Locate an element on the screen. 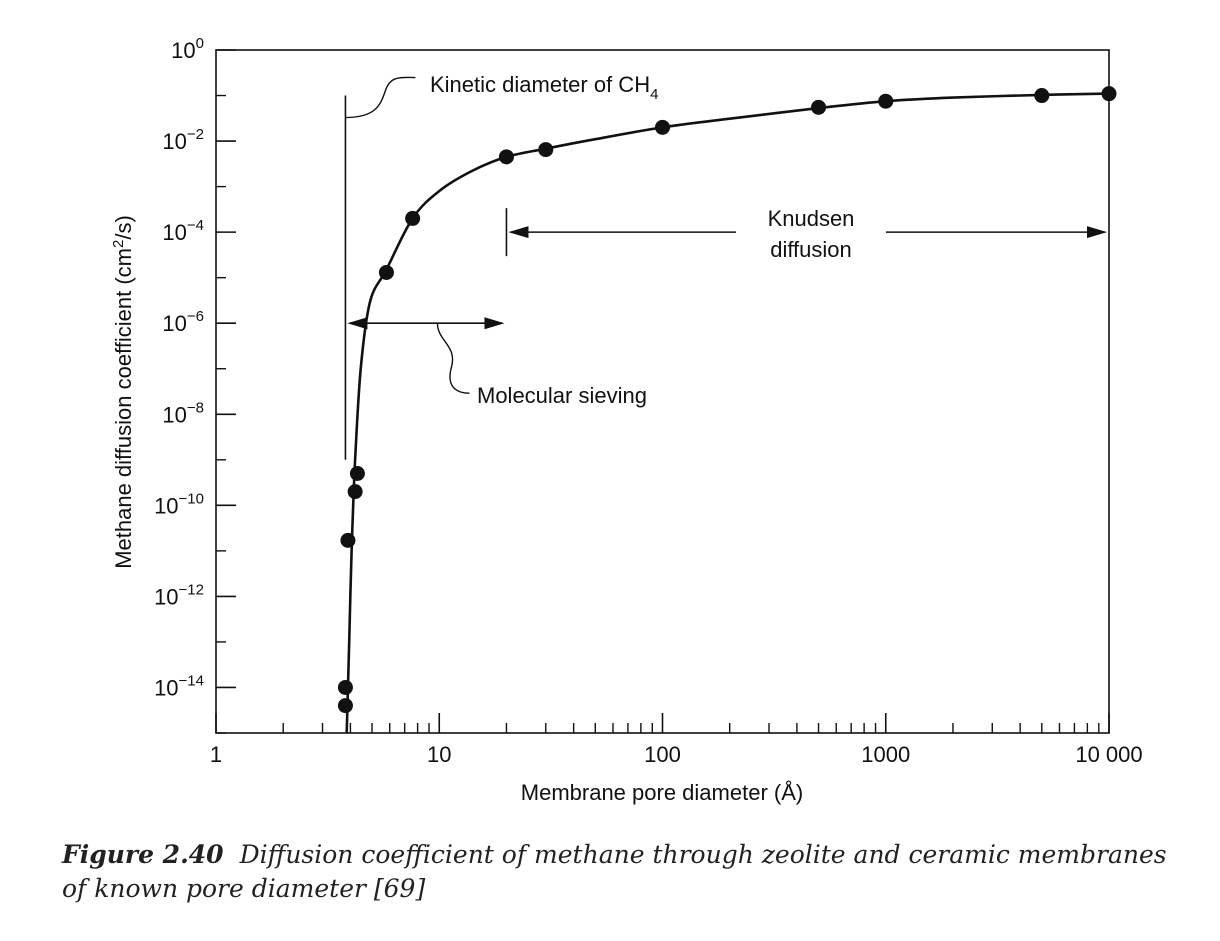 This screenshot has height=941, width=1220. kinetic-diameter-leader is located at coordinates (380, 97).